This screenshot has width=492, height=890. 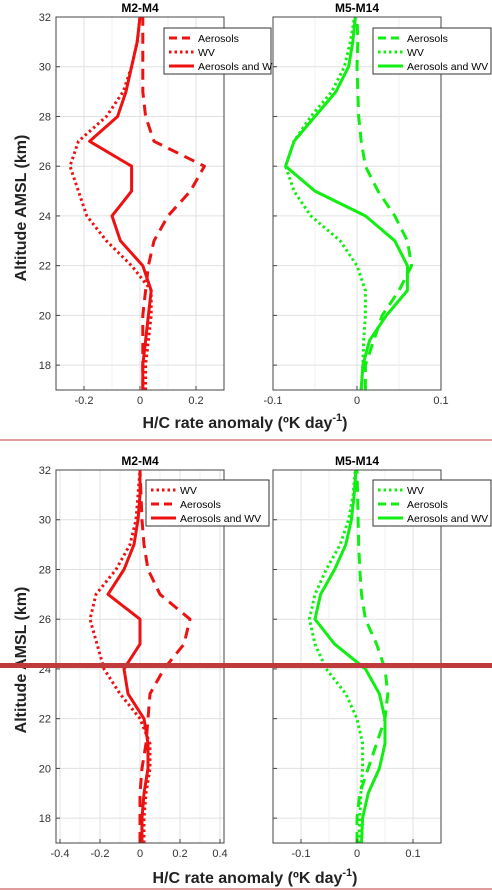 I want to click on top-y-axis-label: Altitude AMSL (km), so click(x=21, y=208).